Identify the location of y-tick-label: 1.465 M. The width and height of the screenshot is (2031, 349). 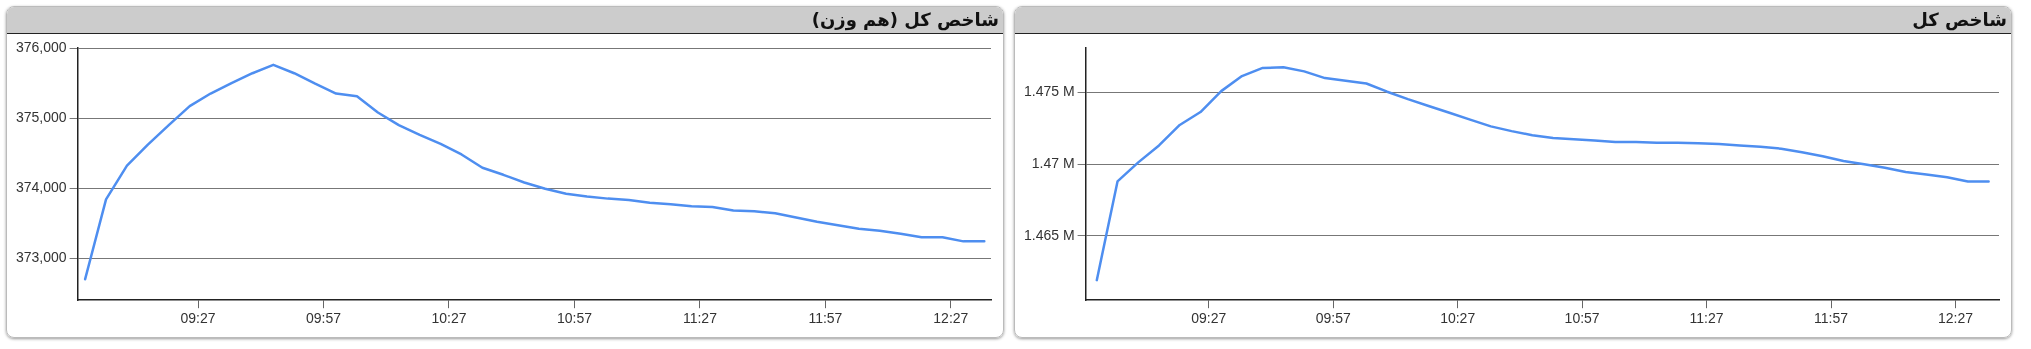
(1049, 234).